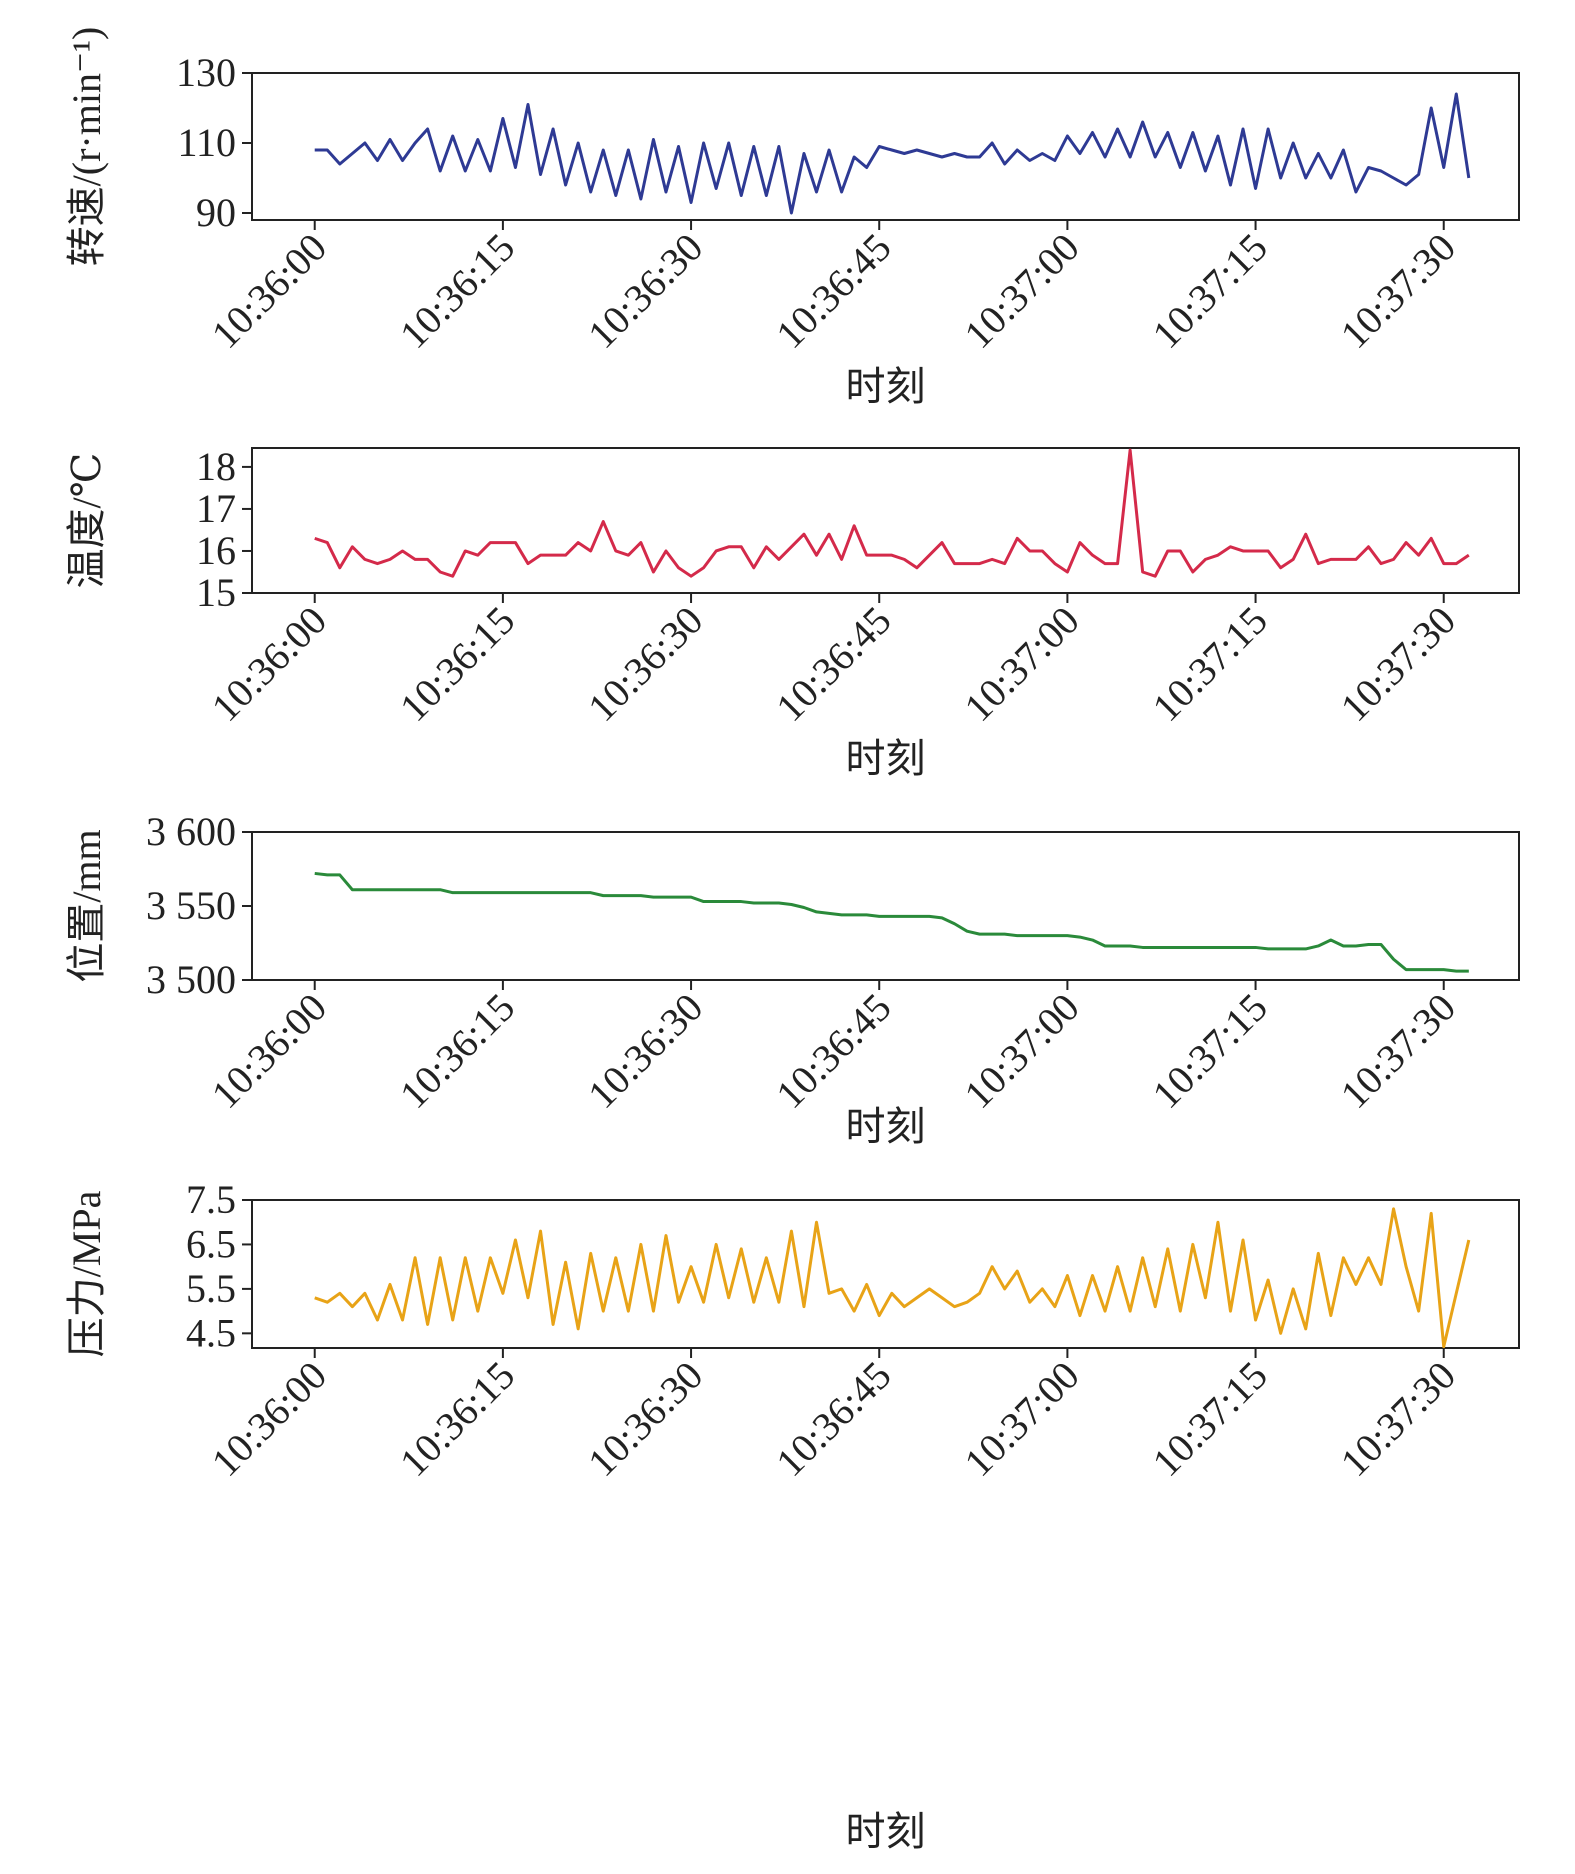 This screenshot has height=1874, width=1575. Describe the element at coordinates (191, 905) in the screenshot. I see `y-tick-label: 3 550` at that location.